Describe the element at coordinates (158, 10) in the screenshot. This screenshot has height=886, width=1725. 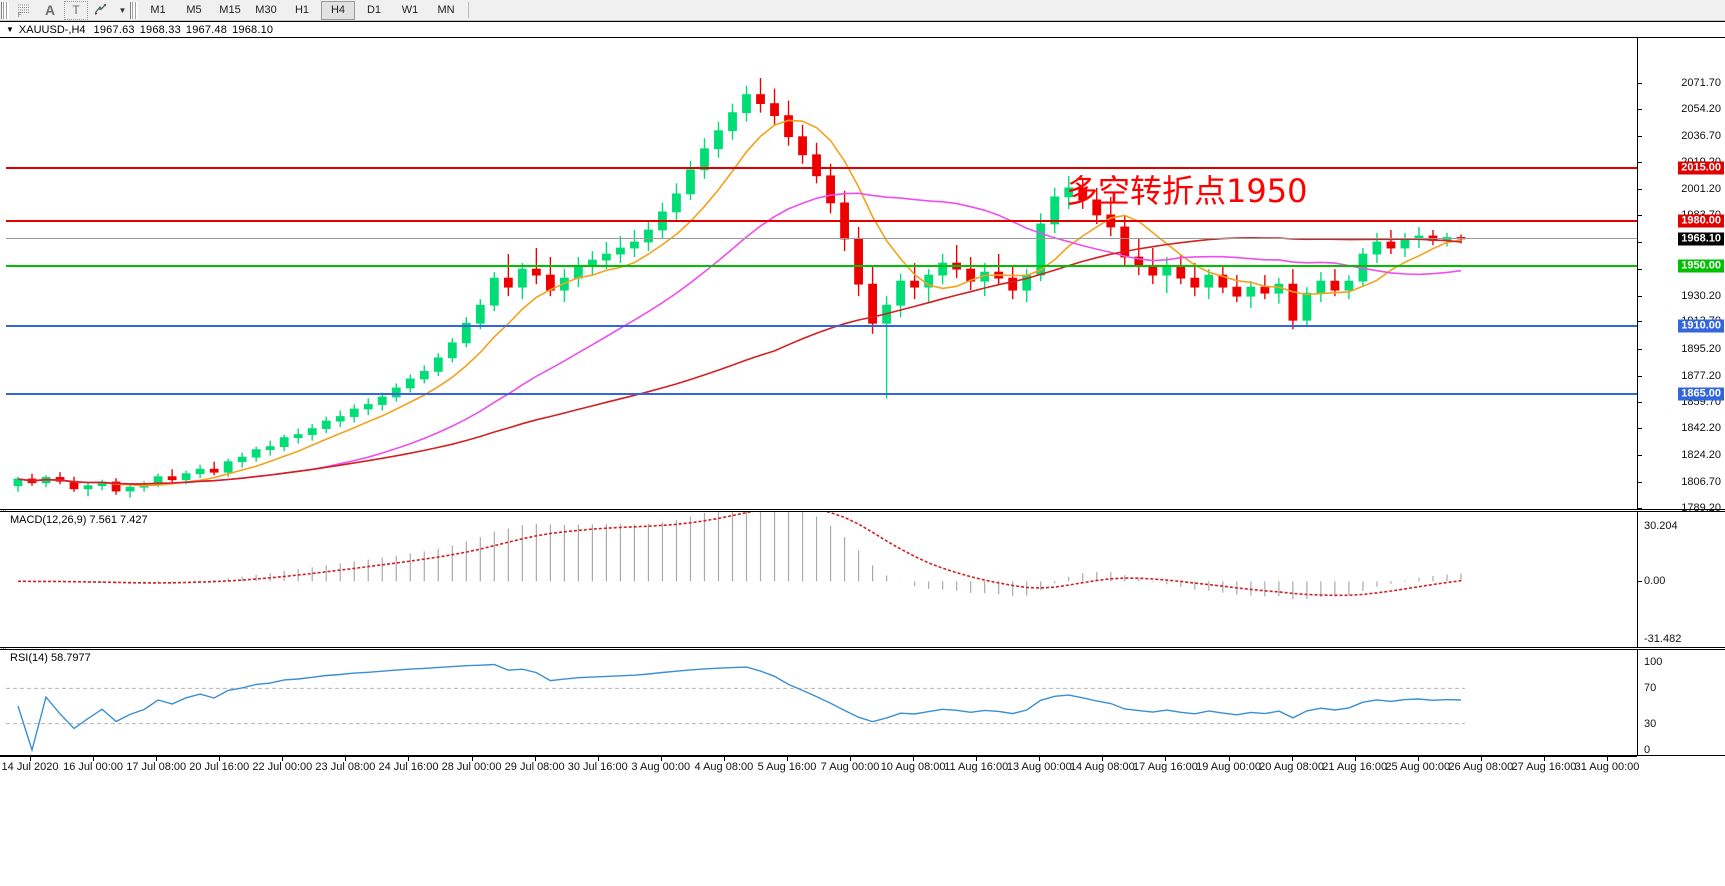
I see `timeframe-button-m1: M1` at that location.